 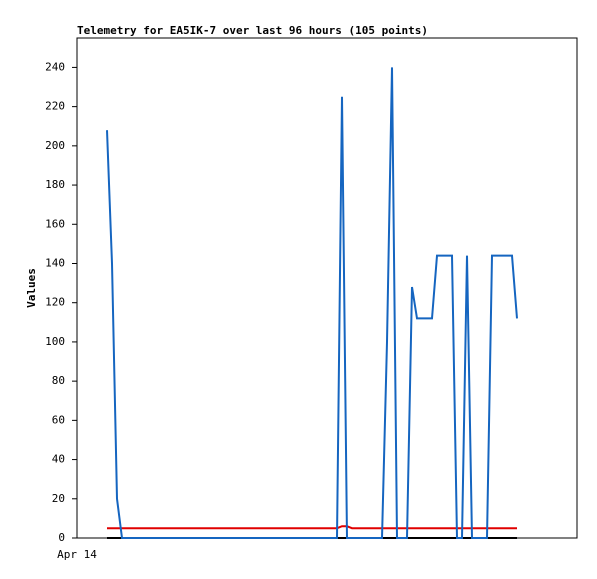 I want to click on y-tick-label: 40, so click(x=58, y=459).